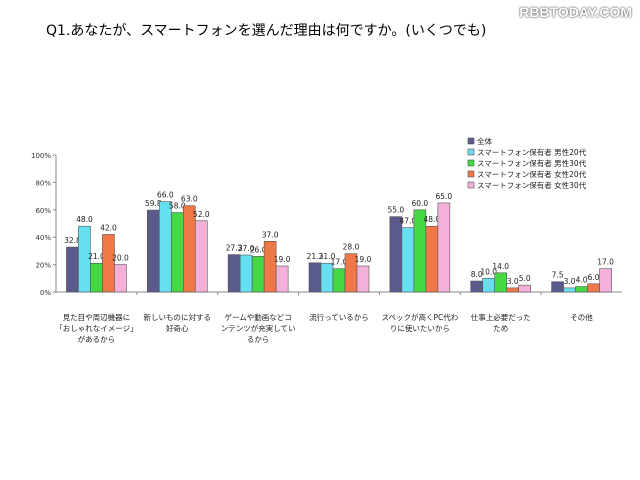 This screenshot has width=640, height=480. Describe the element at coordinates (532, 174) in the screenshot. I see `legend-label: スマートフォン保有者 女性20代` at that location.